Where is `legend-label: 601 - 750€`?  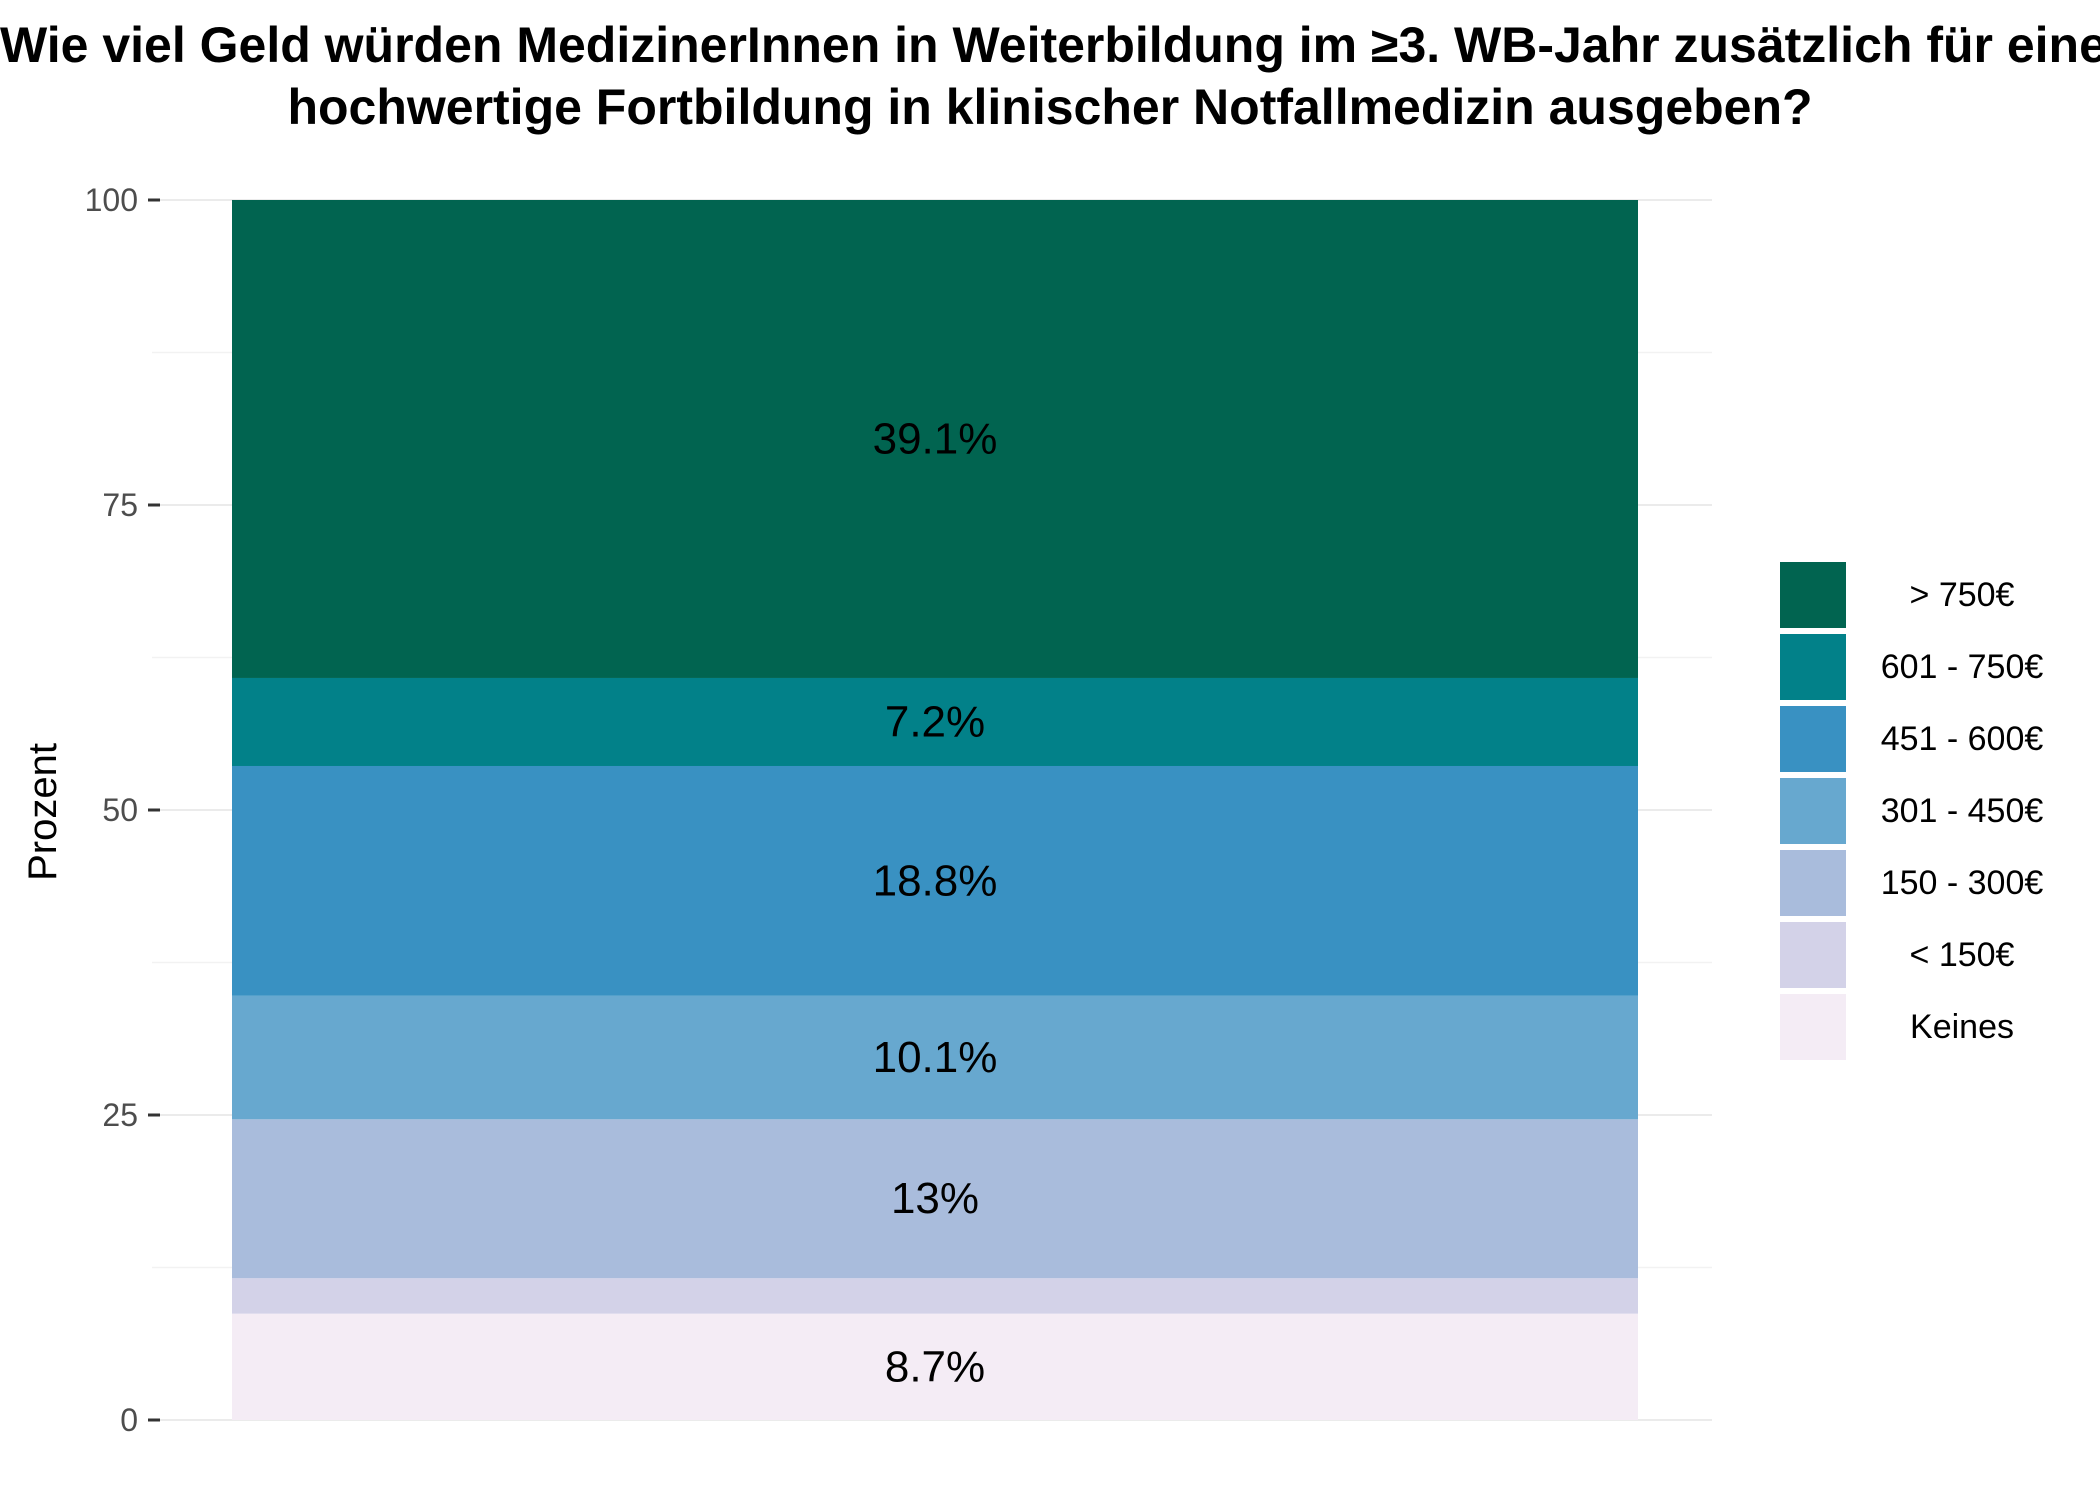
legend-label: 601 - 750€ is located at coordinates (1962, 667).